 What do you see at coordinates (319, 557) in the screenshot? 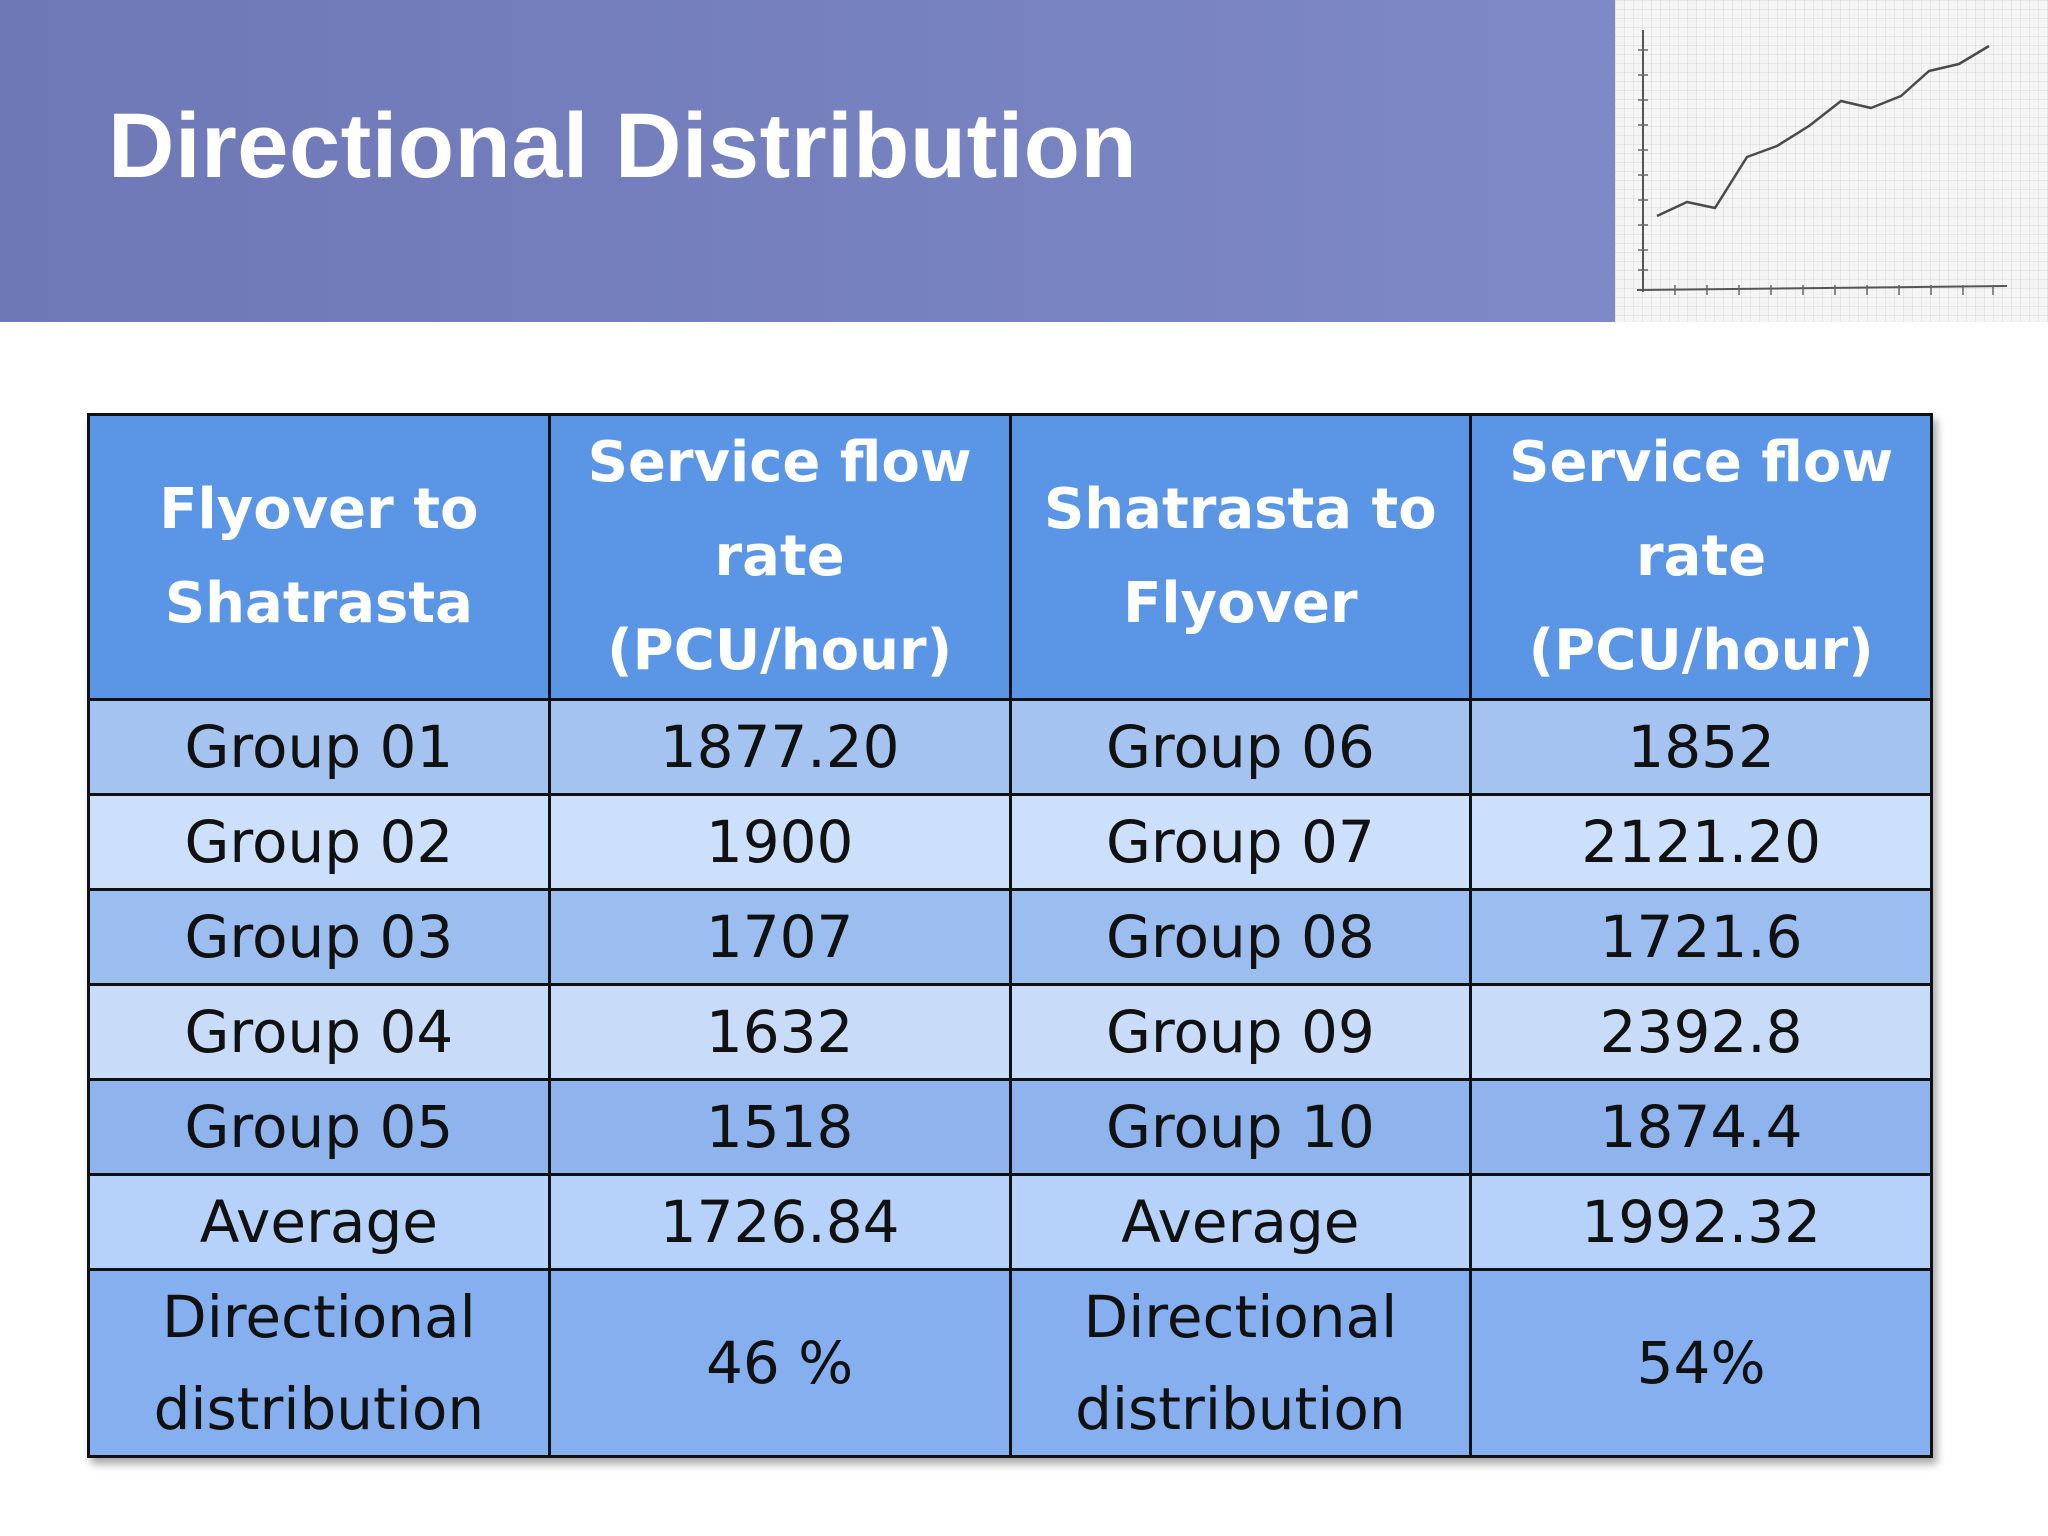
I see `column-header: Flyover to Shatrasta` at bounding box center [319, 557].